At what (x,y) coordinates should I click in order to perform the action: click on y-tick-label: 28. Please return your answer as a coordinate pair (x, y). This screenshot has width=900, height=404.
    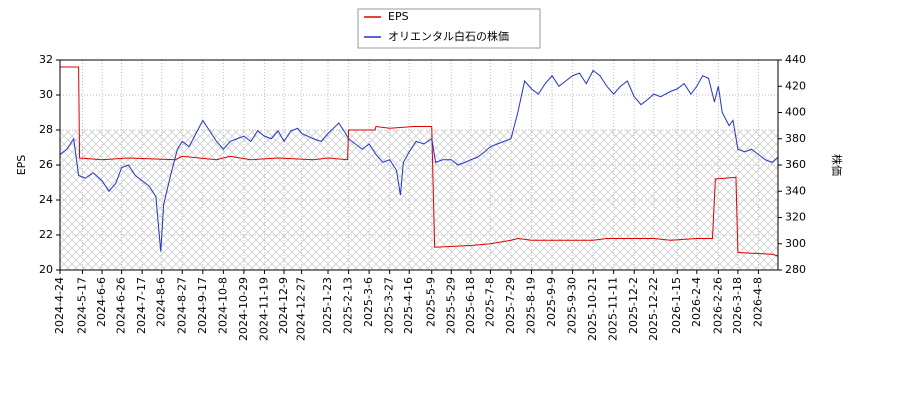
    Looking at the image, I should click on (46, 129).